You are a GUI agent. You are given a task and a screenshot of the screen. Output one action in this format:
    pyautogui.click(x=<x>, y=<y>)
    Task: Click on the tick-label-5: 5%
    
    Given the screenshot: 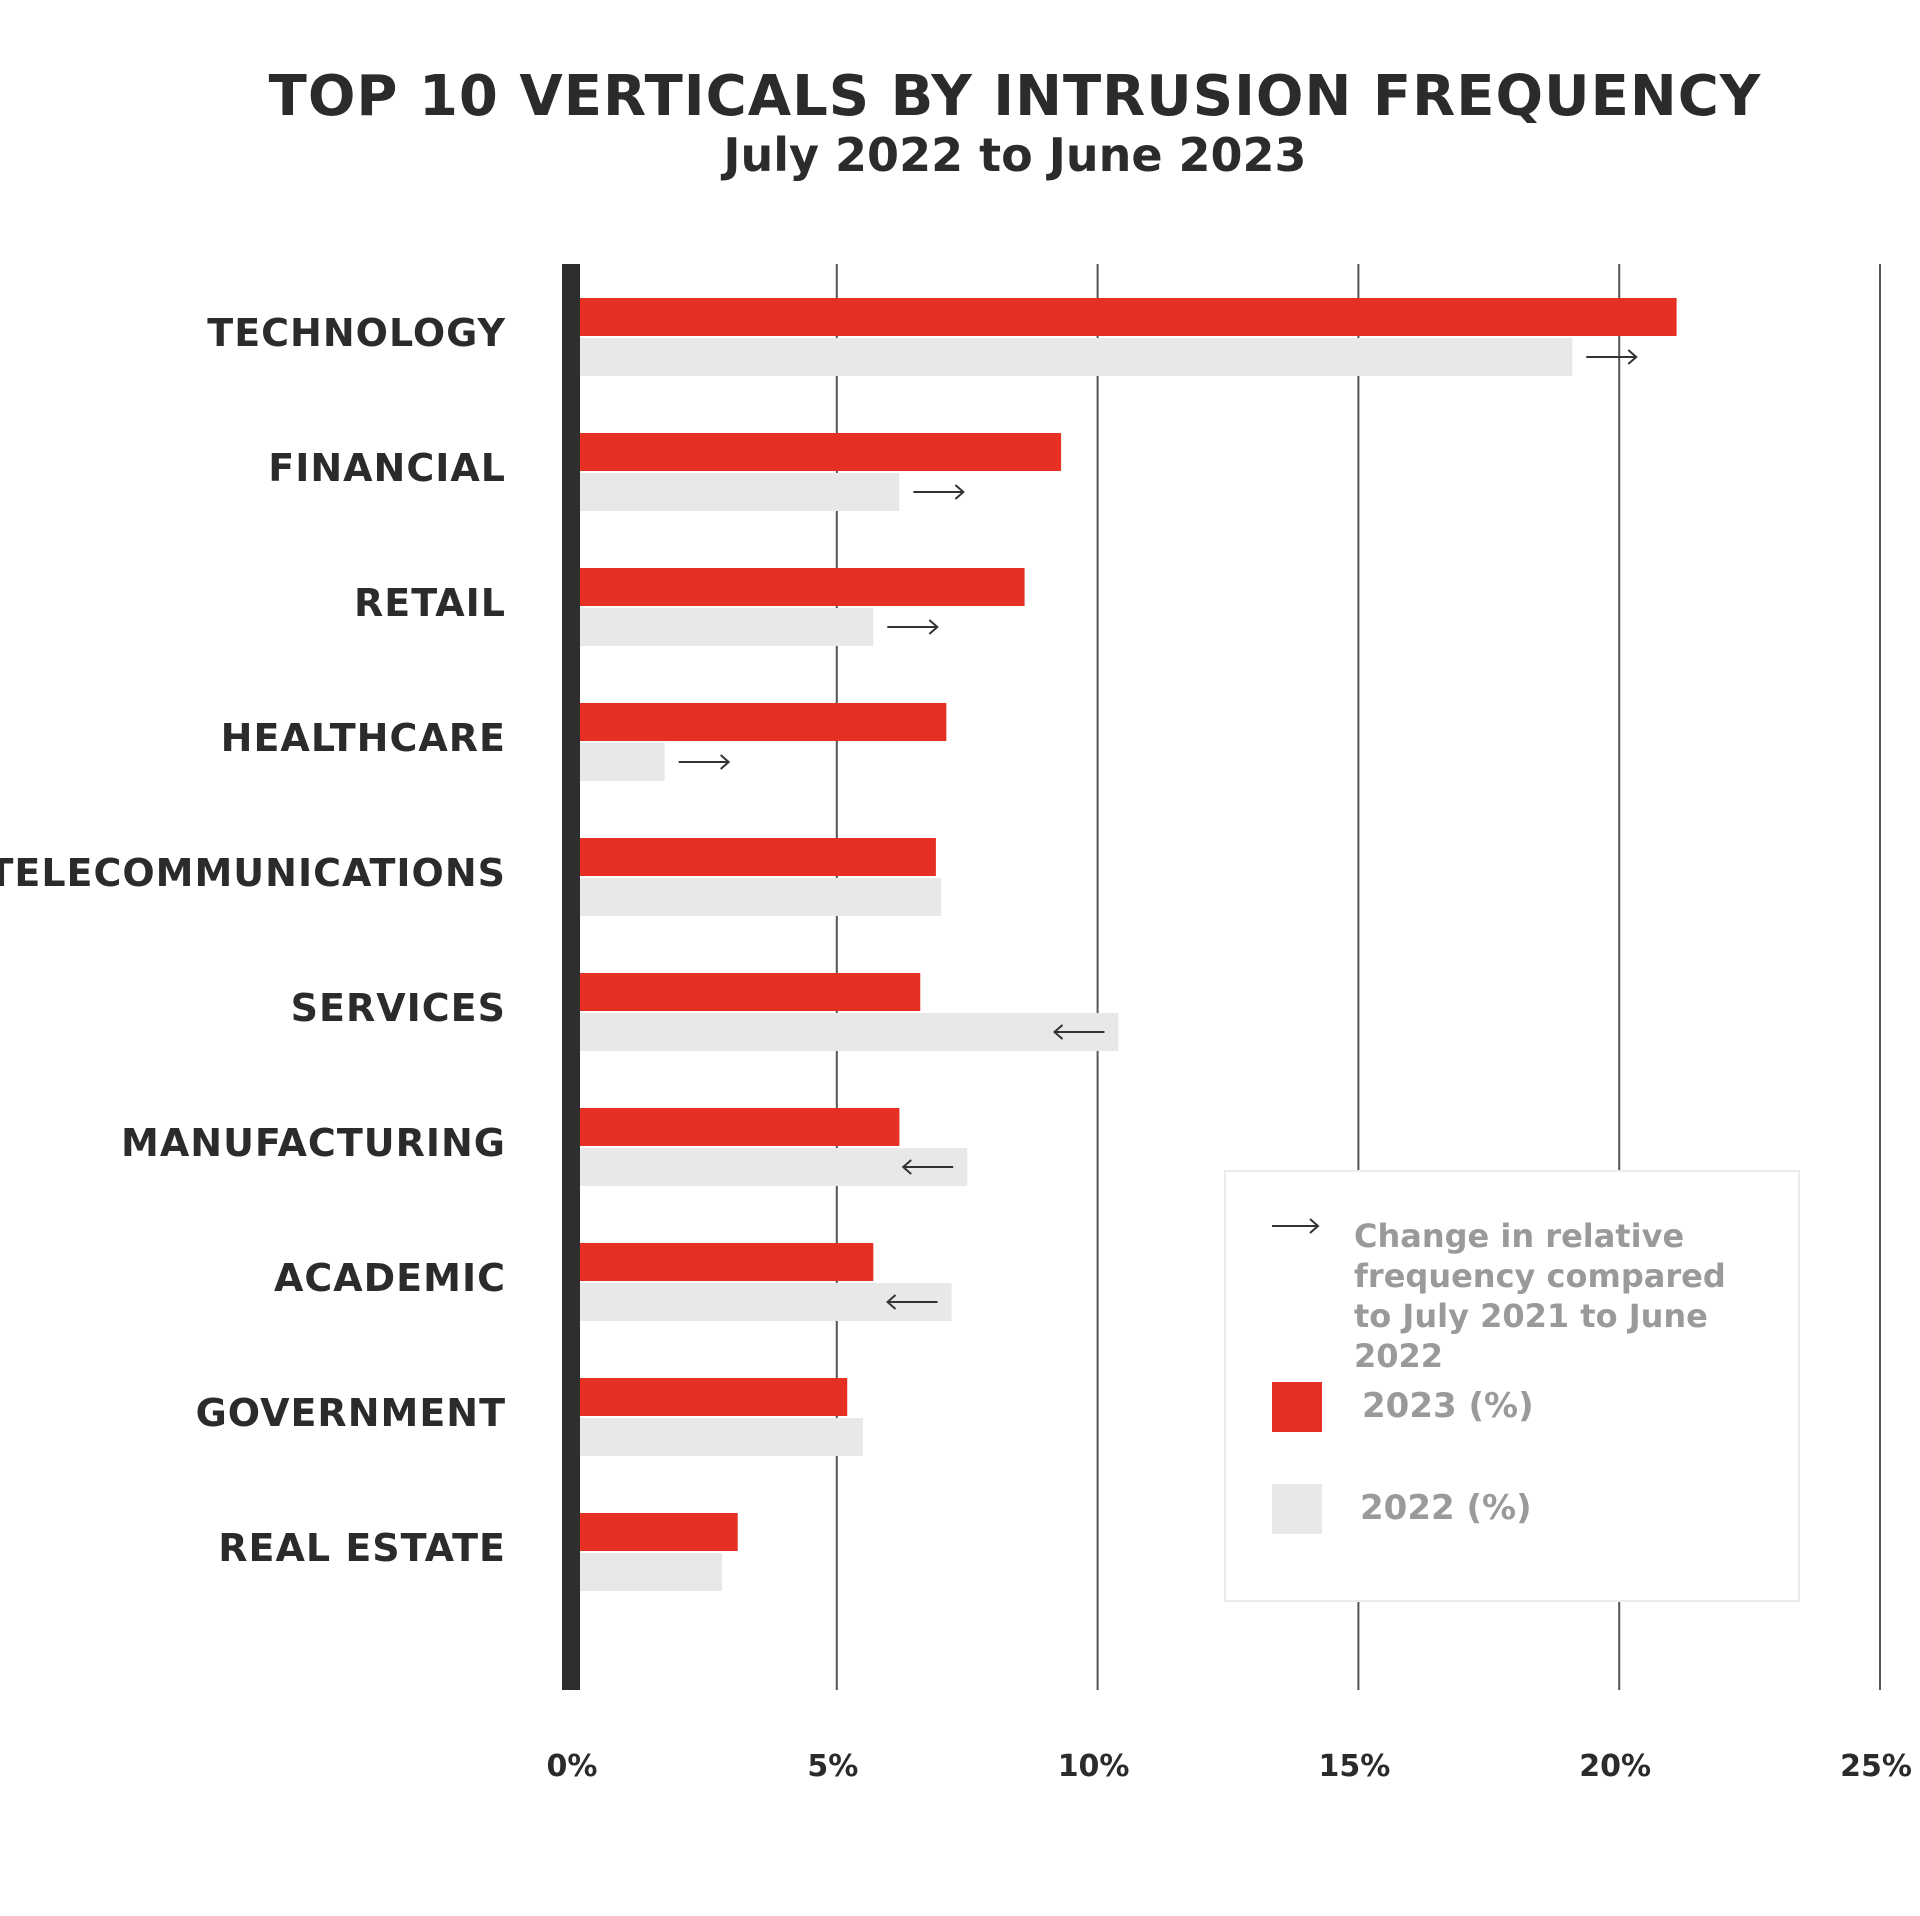 What is the action you would take?
    pyautogui.click(x=832, y=1766)
    